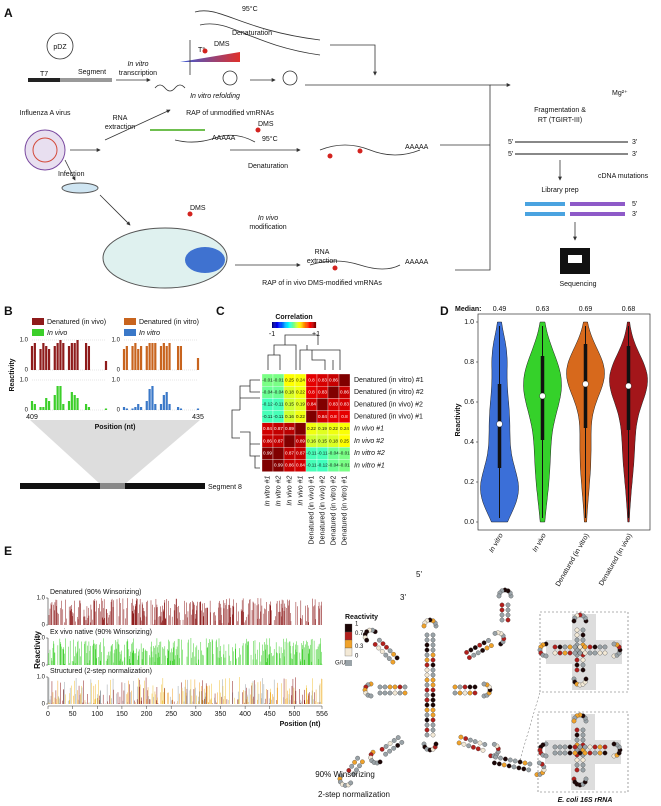 The height and width of the screenshot is (806, 661). What do you see at coordinates (57, 333) in the screenshot?
I see `legend-label: In vivo` at bounding box center [57, 333].